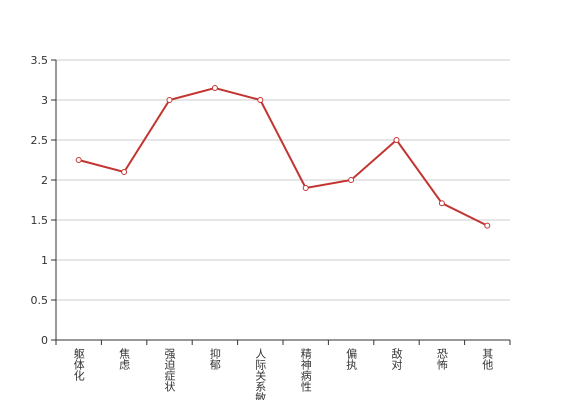 The height and width of the screenshot is (400, 567). I want to click on x-tick-label: 其他, so click(487, 359).